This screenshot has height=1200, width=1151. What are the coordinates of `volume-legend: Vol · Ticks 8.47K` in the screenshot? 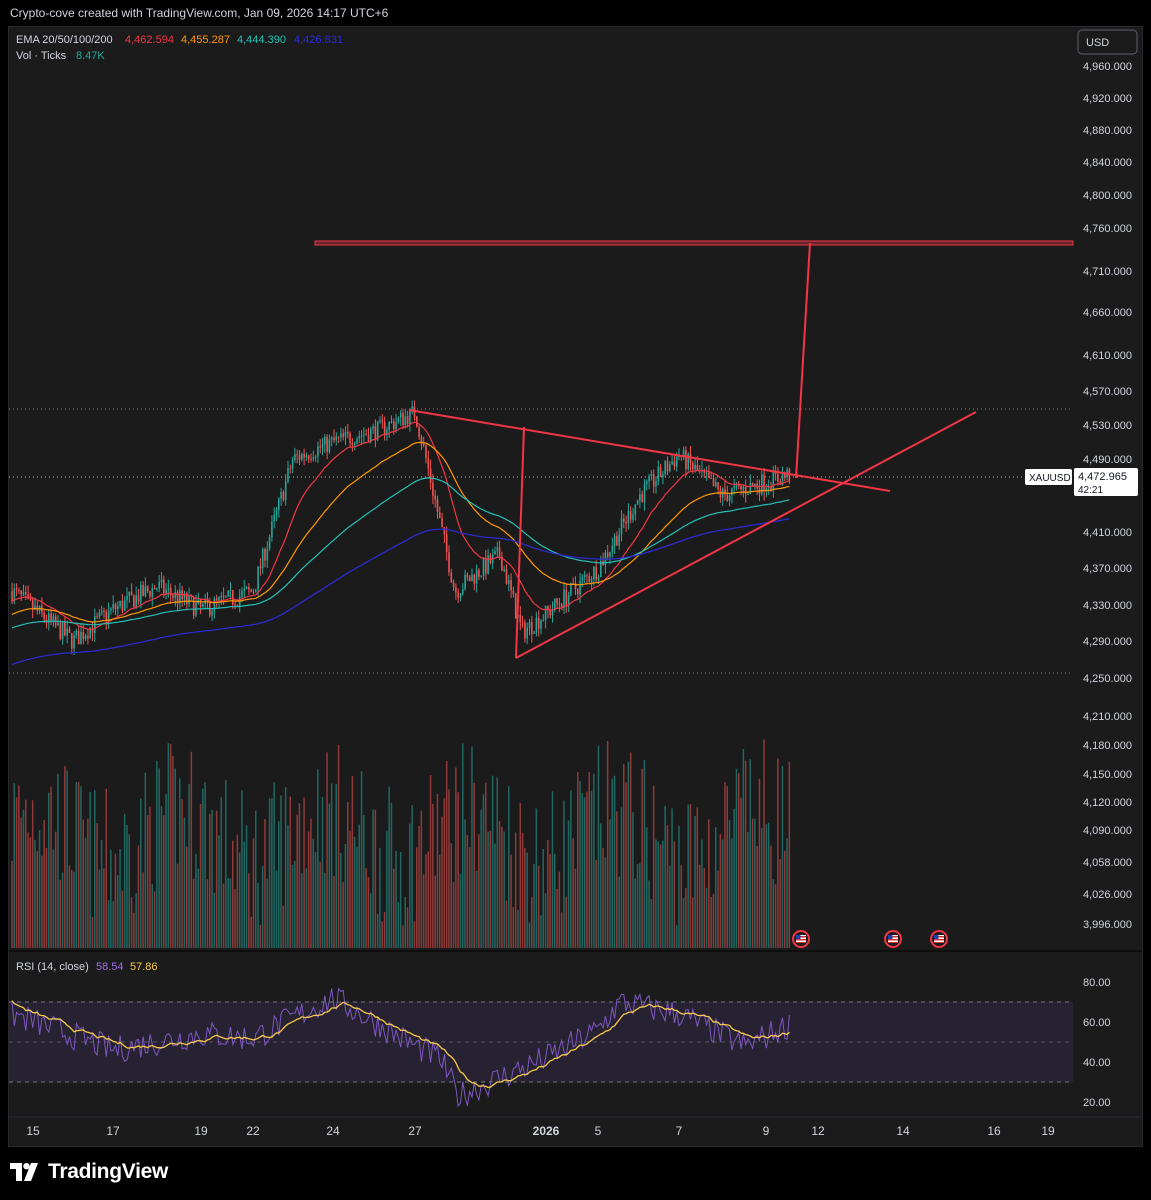 It's located at (60, 56).